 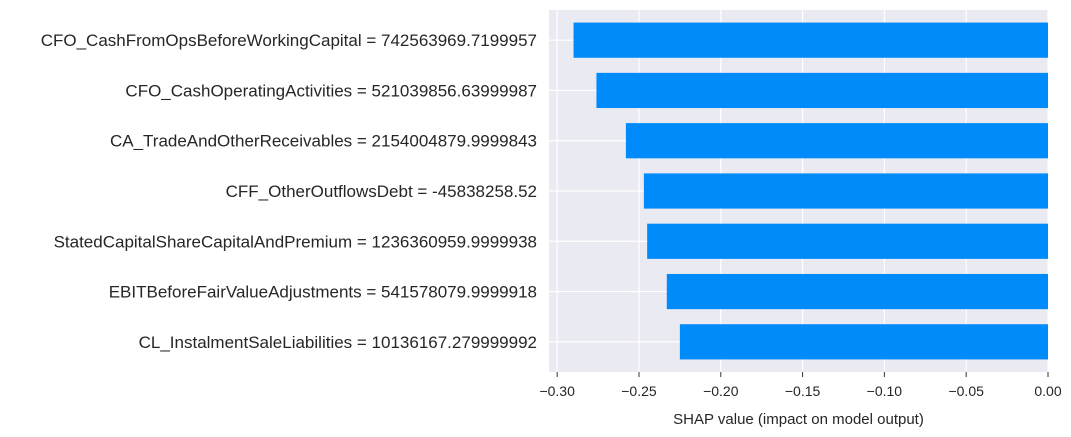 I want to click on x-tick-labels: −0.30 −0.25 −0.20 −0.15 −0.10 −0.05 0.00, so click(x=800, y=385).